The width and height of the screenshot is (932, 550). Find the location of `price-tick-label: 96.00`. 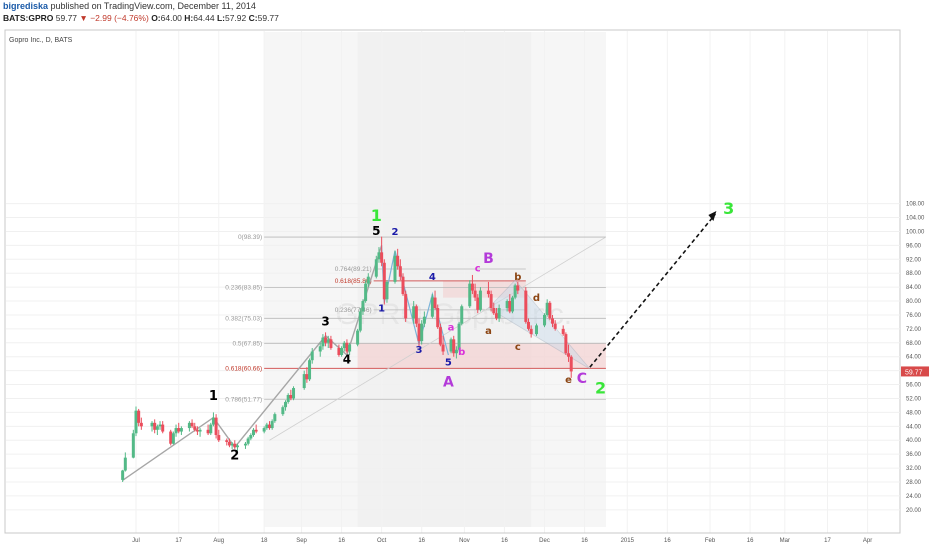

price-tick-label: 96.00 is located at coordinates (914, 246).